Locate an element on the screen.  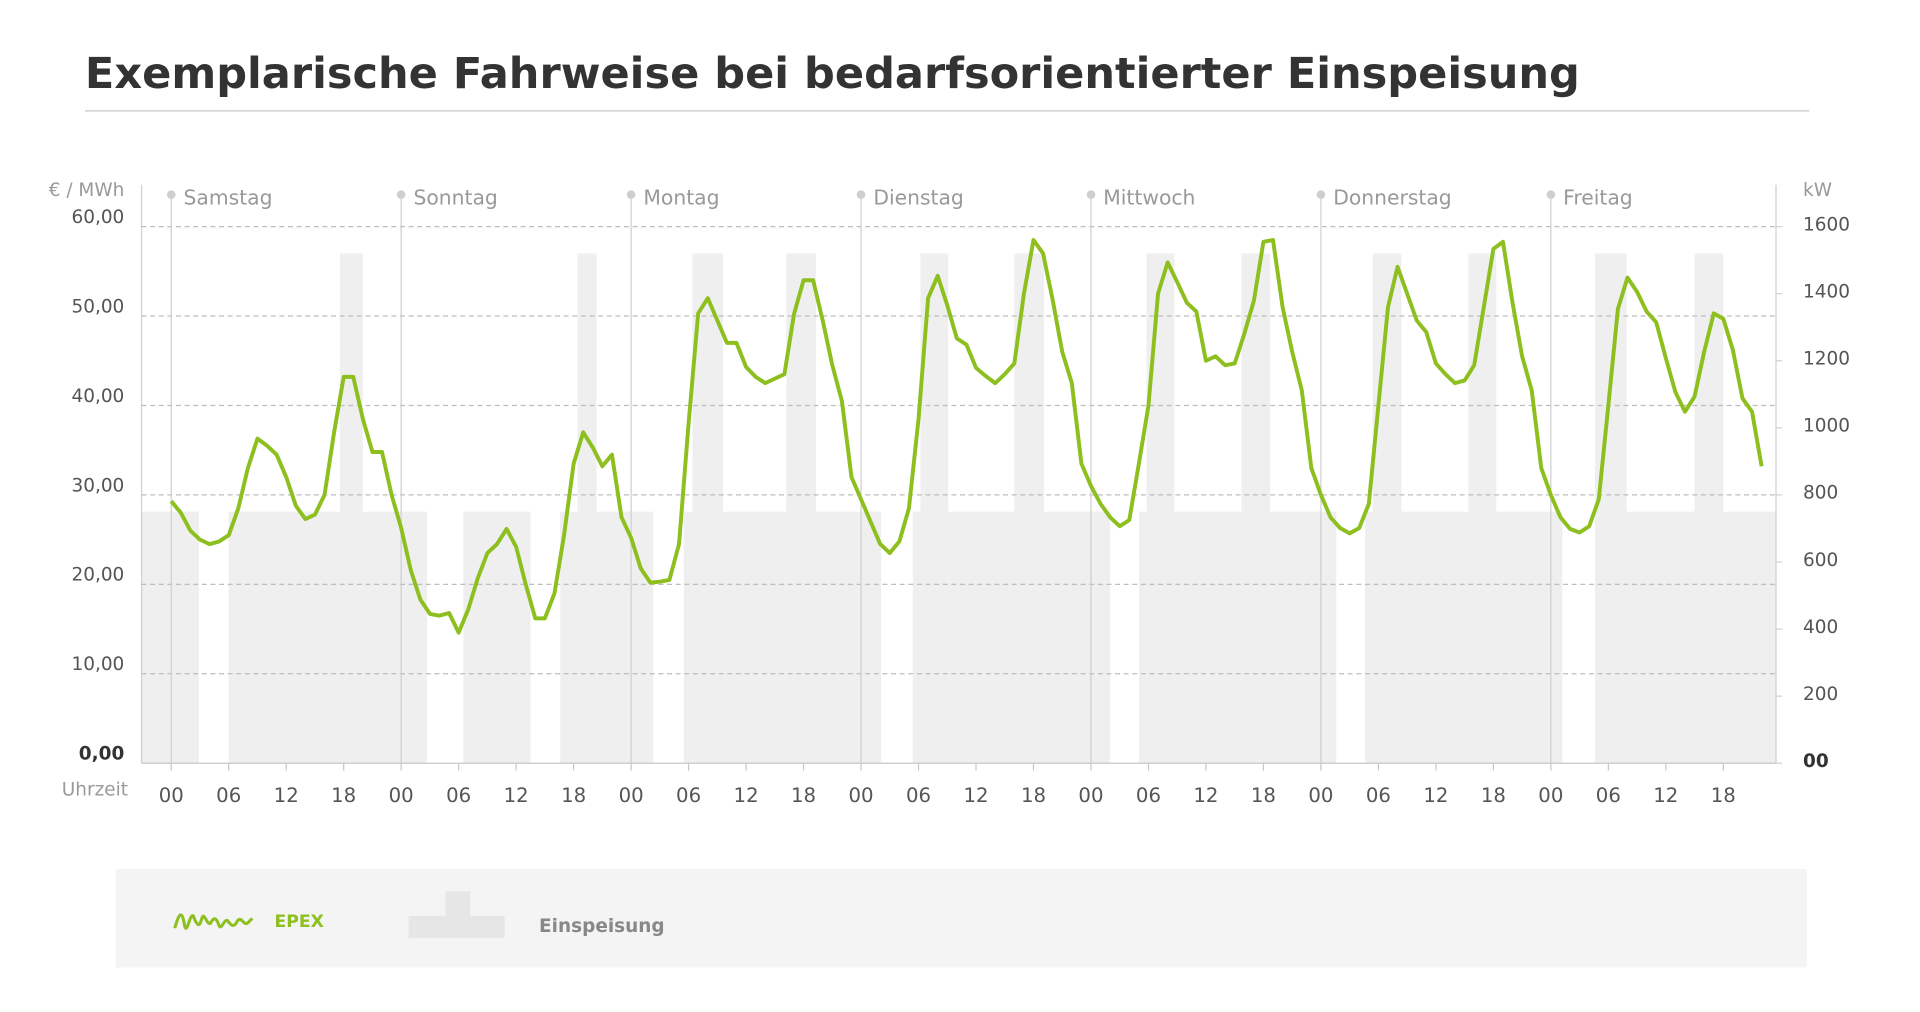
y-tick-label: 0,00 is located at coordinates (102, 754).